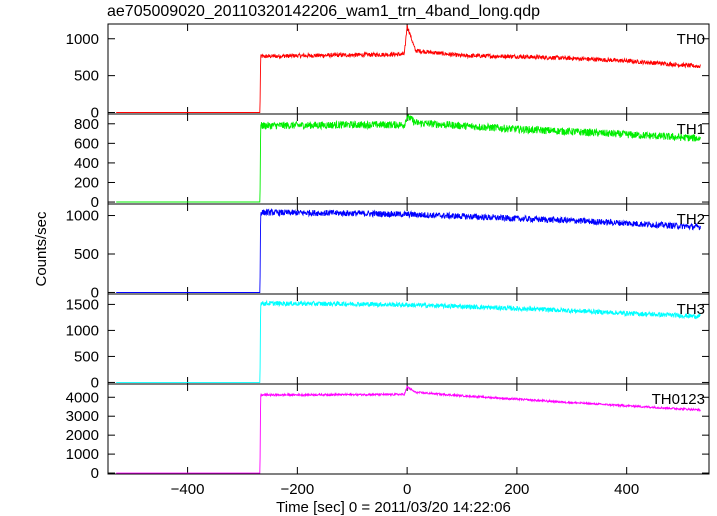 This screenshot has width=717, height=516. I want to click on x-tick-label: −400, so click(188, 489).